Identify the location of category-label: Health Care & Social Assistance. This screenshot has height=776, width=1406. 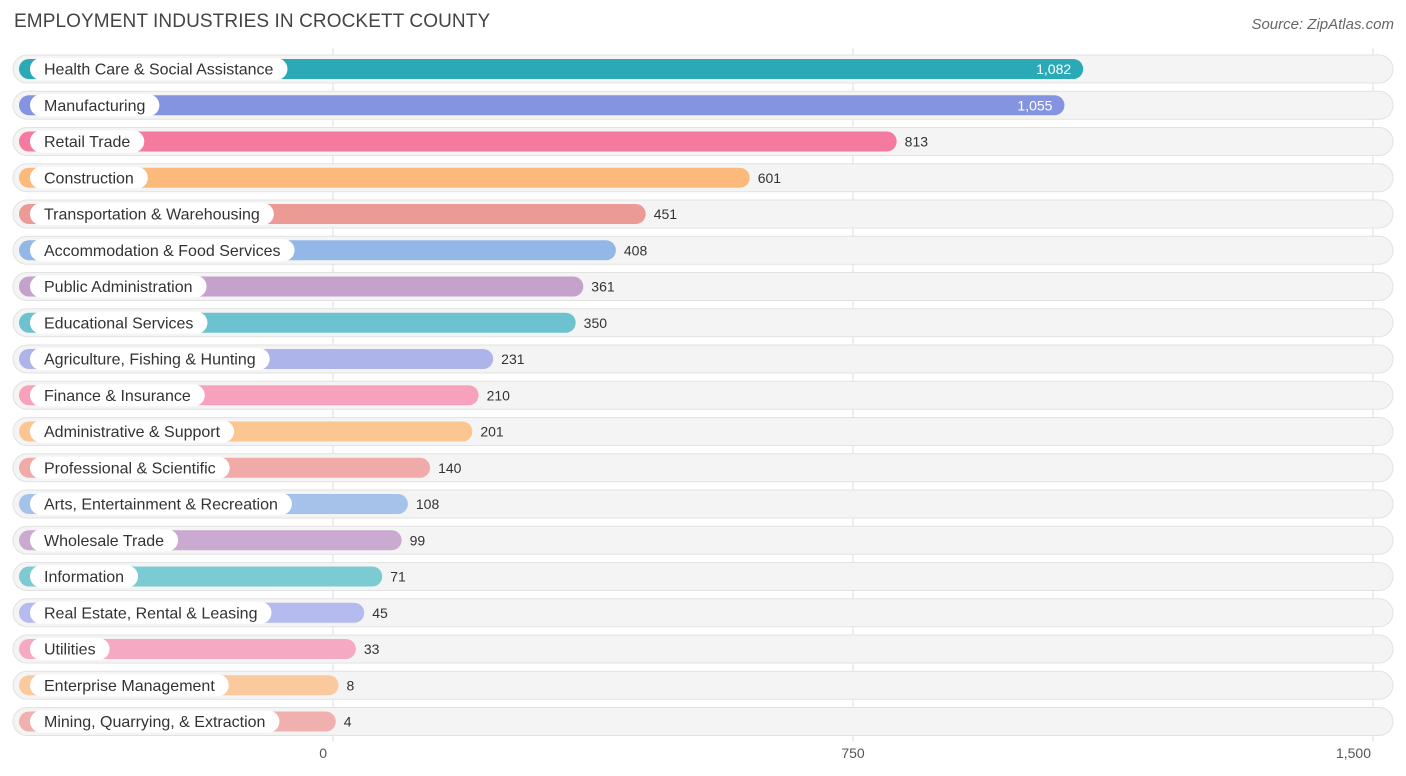
(159, 70).